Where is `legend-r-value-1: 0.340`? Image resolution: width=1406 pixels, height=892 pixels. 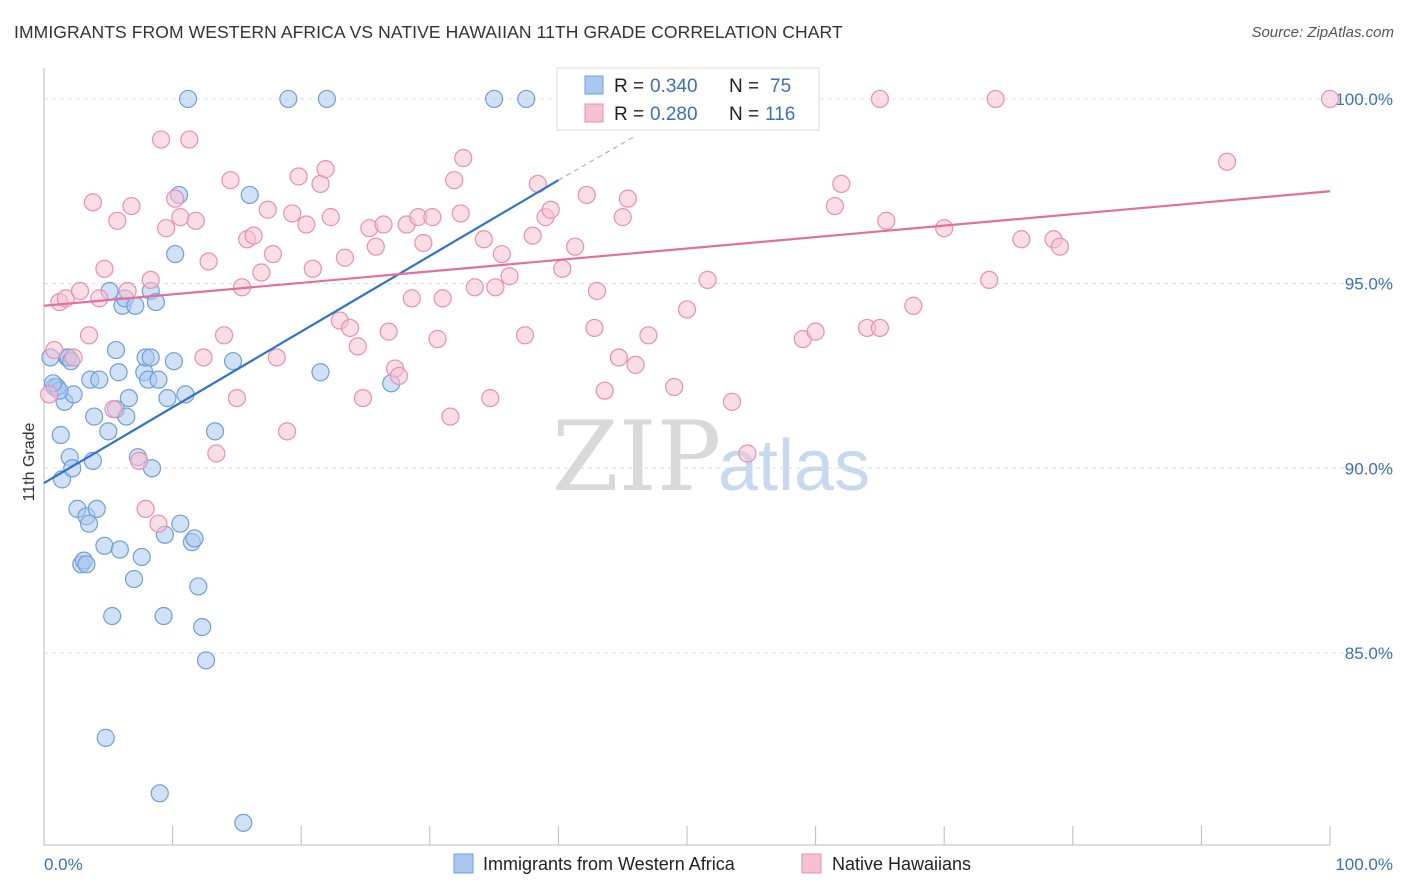 legend-r-value-1: 0.340 is located at coordinates (674, 86).